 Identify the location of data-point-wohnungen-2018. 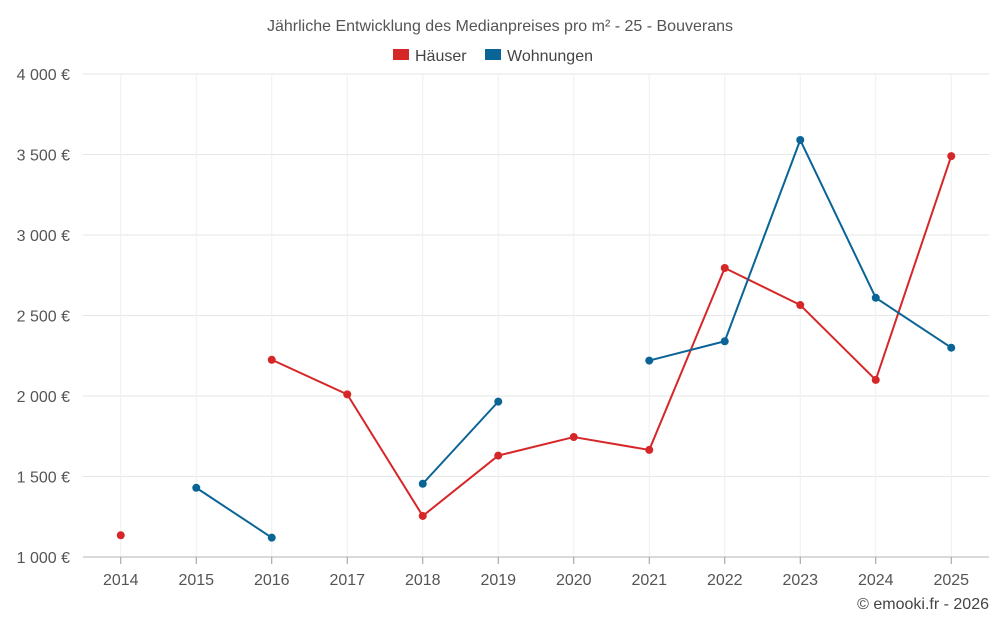
(422, 483).